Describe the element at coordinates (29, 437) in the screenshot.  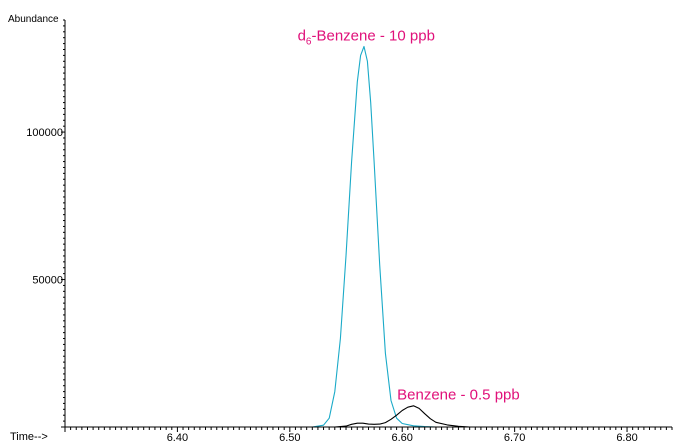
I see `x-axis-label: Time-->` at that location.